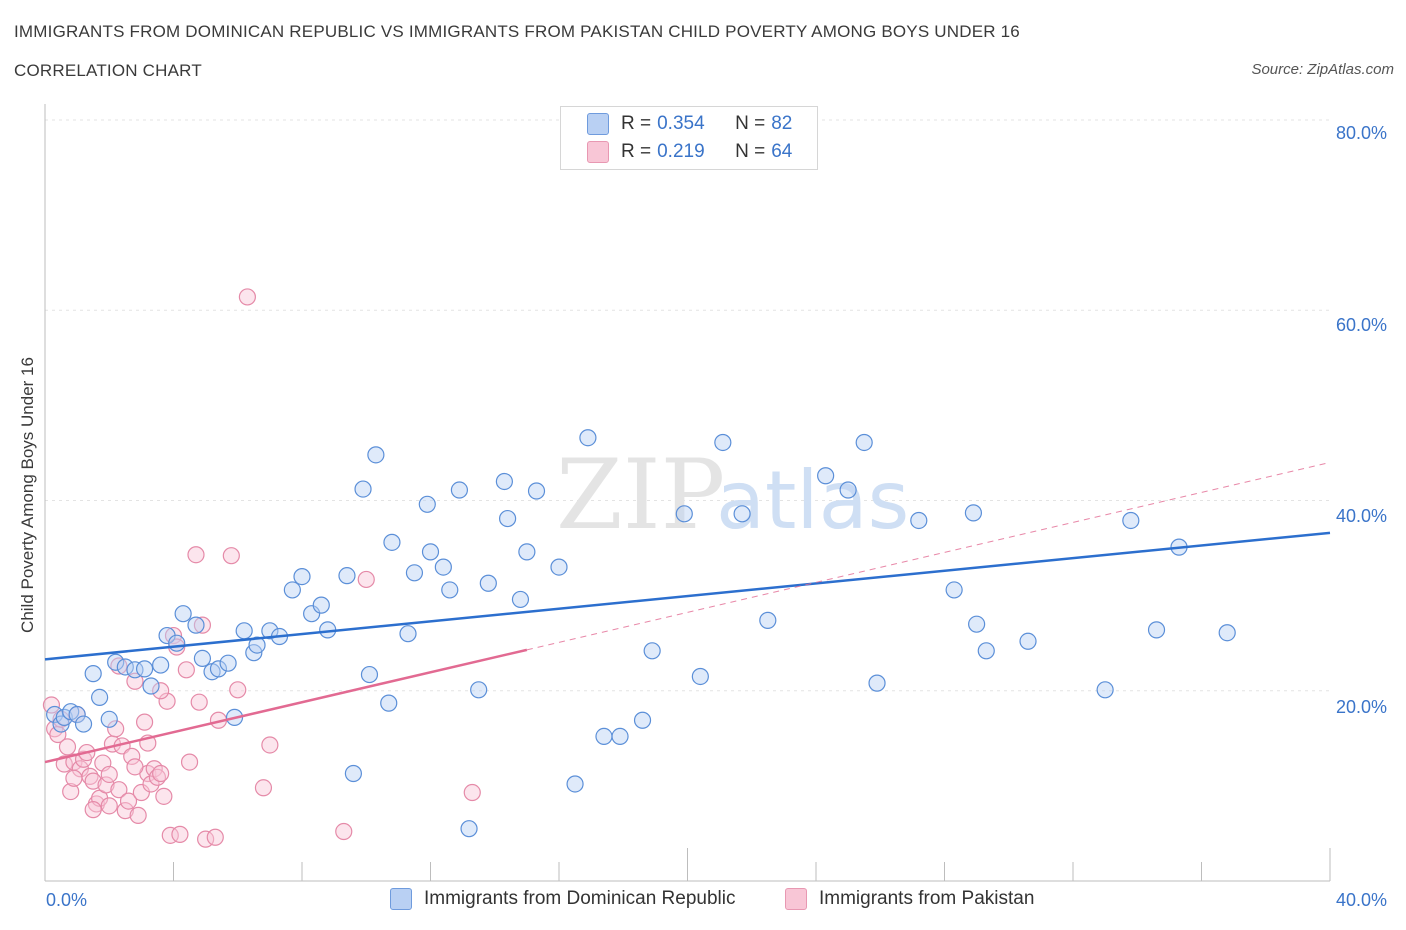  Describe the element at coordinates (1362, 325) in the screenshot. I see `y-tick-60: 60.0%` at that location.